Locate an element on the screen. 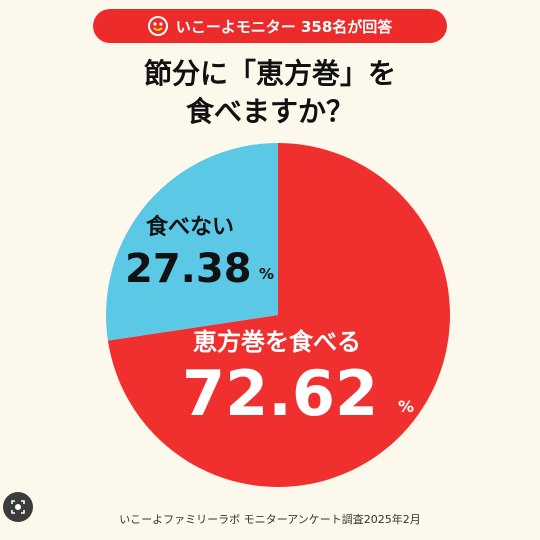 This screenshot has width=540, height=540. badge-text: いこーよモニター 358名が回答 is located at coordinates (284, 26).